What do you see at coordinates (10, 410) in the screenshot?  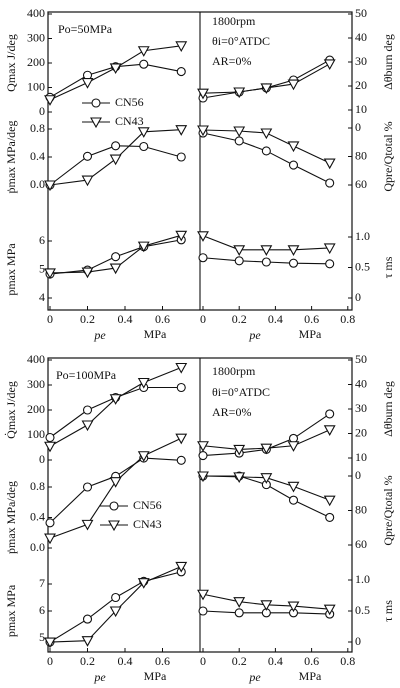 I see `y-axis-label: Q̇max J/deg` at bounding box center [10, 410].